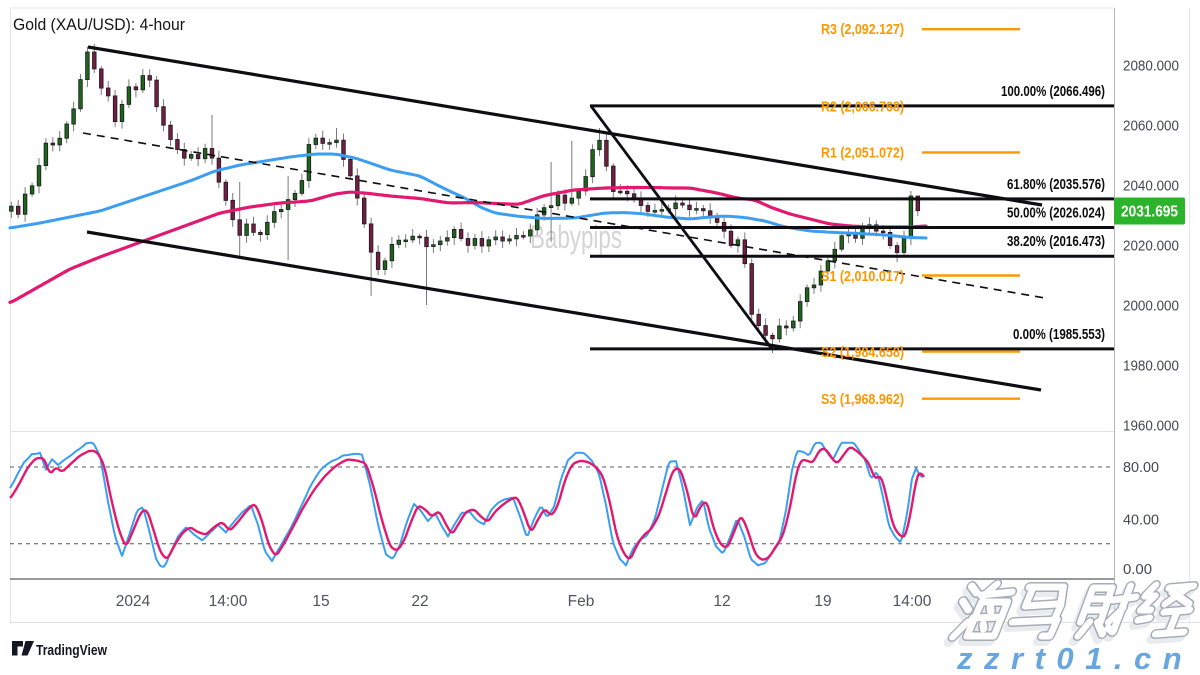 The width and height of the screenshot is (1200, 675). Describe the element at coordinates (133, 601) in the screenshot. I see `svg-text: 2024` at that location.